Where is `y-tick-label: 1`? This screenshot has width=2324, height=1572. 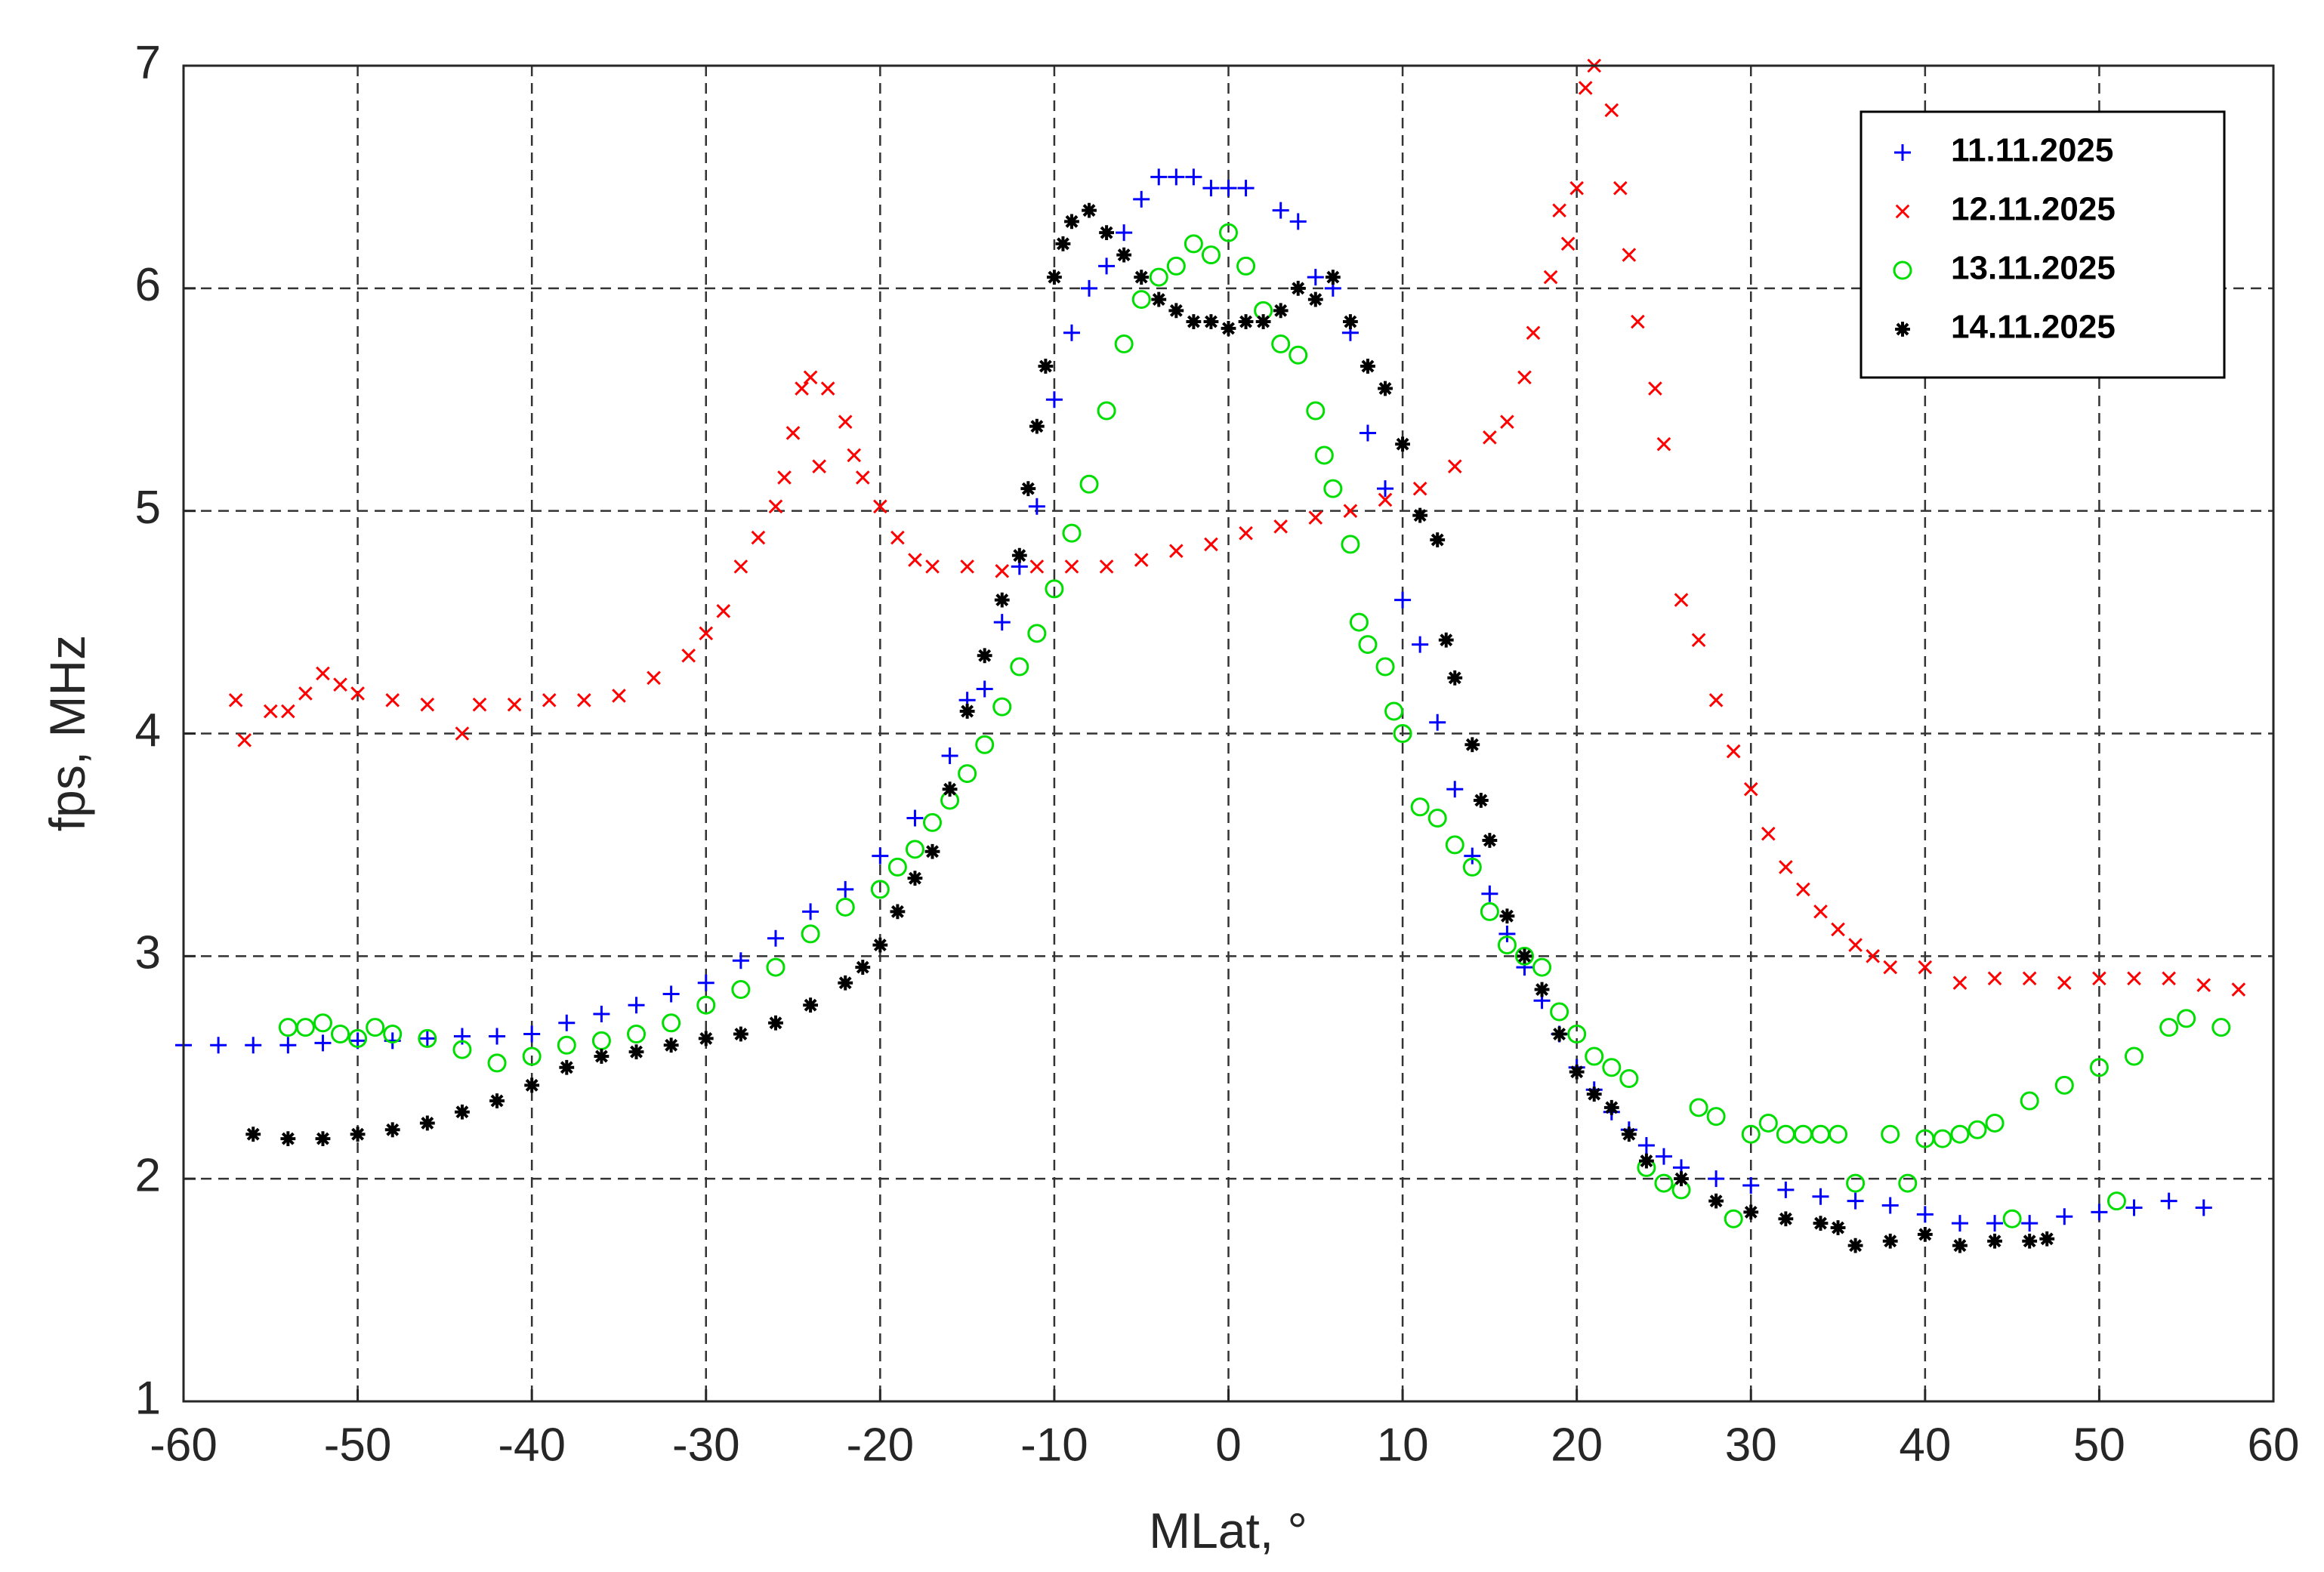 y-tick-label: 1 is located at coordinates (148, 1398).